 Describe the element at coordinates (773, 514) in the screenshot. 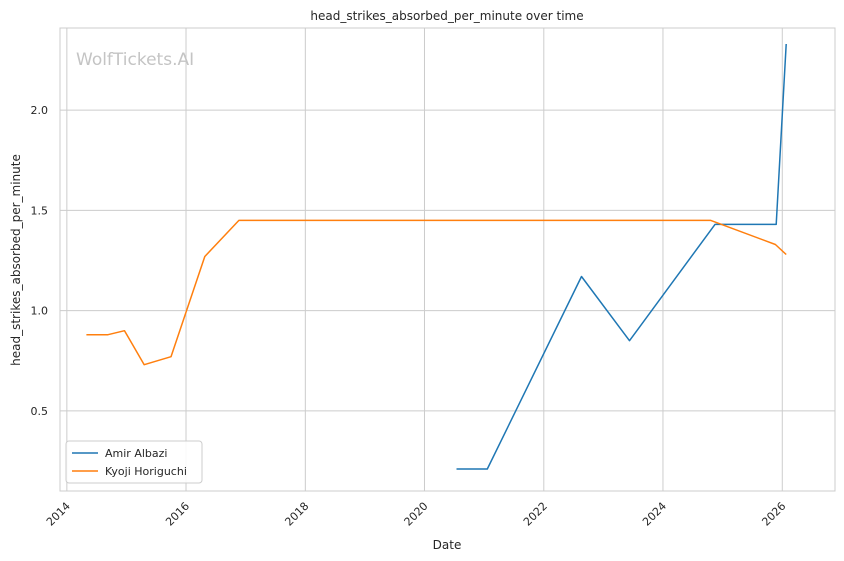

I see `x-tick-label: 2026` at that location.